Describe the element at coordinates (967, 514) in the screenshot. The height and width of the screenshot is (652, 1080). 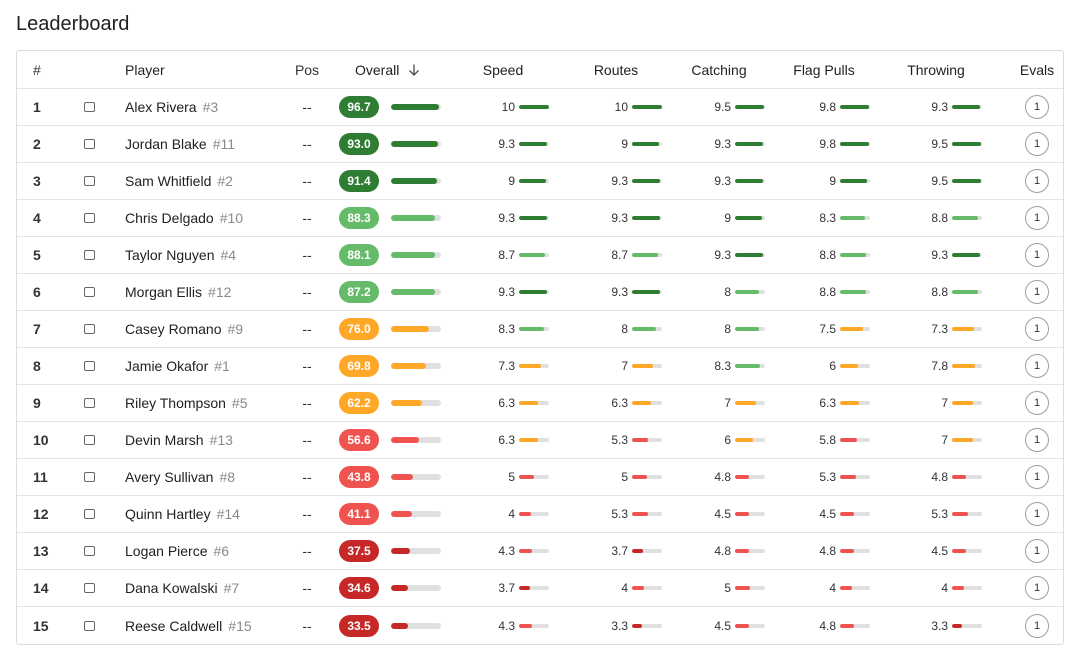
I see `stat-bar` at that location.